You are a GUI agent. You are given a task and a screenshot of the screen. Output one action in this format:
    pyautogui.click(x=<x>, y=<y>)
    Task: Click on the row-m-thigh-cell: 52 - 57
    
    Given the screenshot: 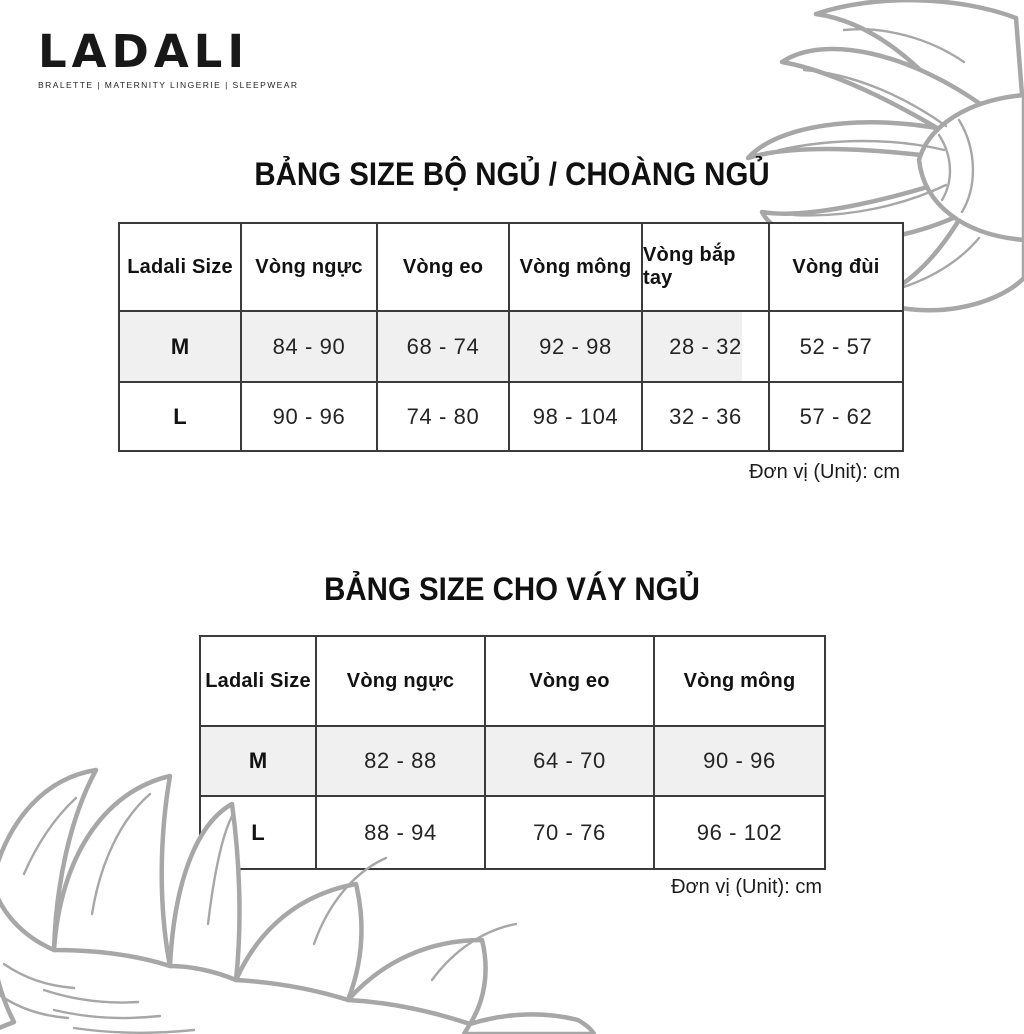 What is the action you would take?
    pyautogui.click(x=836, y=347)
    